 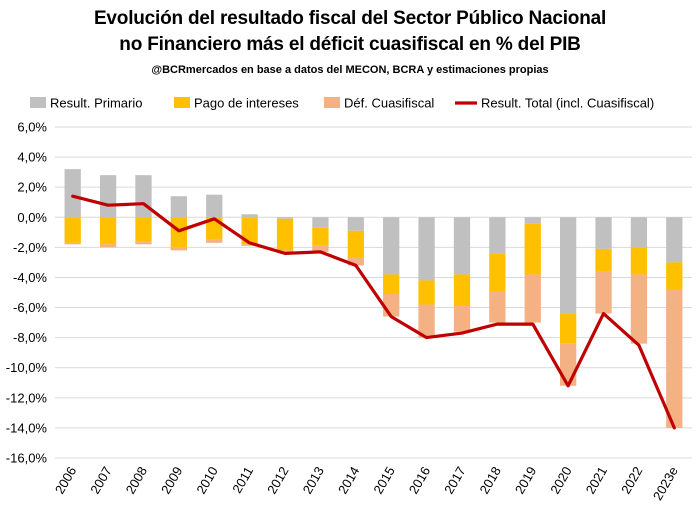 What do you see at coordinates (419, 480) in the screenshot?
I see `x-tick-label: 2016` at bounding box center [419, 480].